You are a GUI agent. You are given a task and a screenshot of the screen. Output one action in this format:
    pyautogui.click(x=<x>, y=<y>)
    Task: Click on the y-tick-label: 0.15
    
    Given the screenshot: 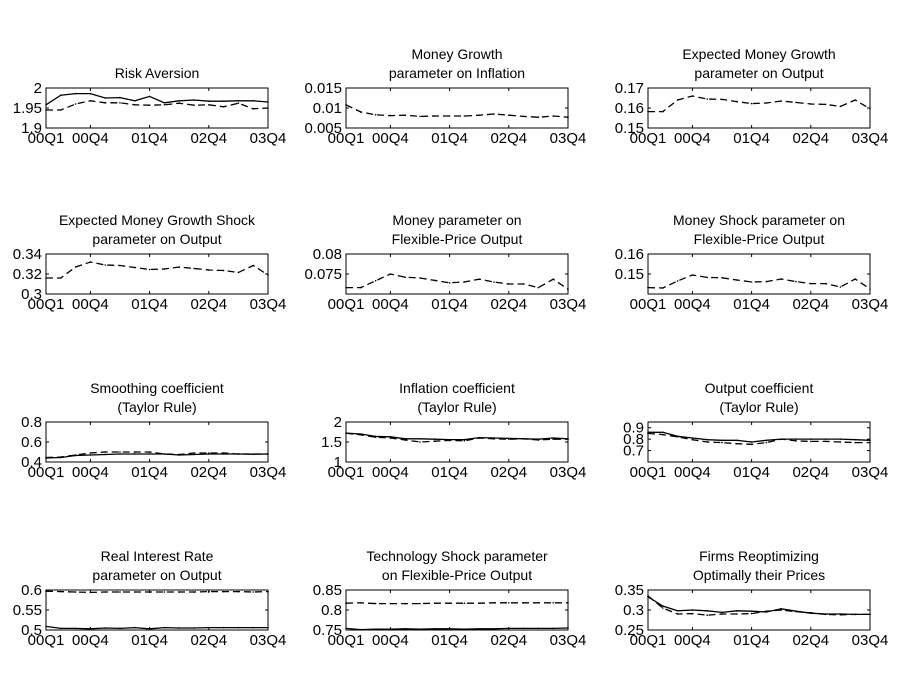 What is the action you would take?
    pyautogui.click(x=629, y=128)
    